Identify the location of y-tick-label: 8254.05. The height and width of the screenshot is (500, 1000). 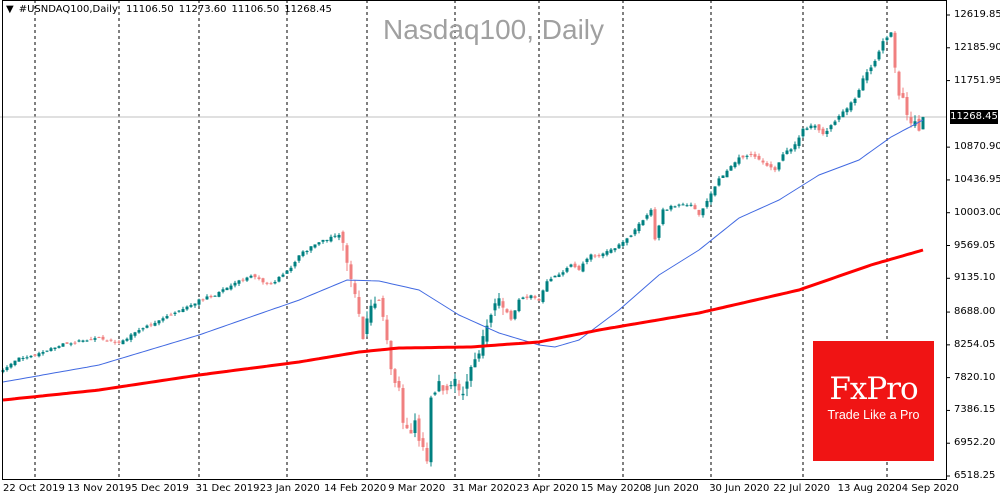
(975, 344).